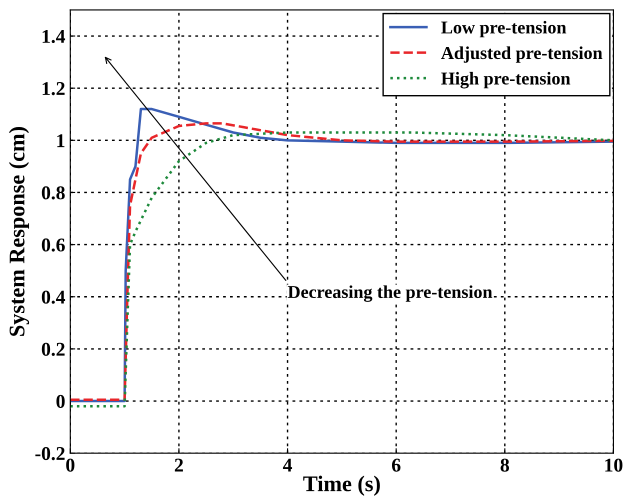 The height and width of the screenshot is (498, 639). What do you see at coordinates (341, 486) in the screenshot?
I see `x-axis-title: Time (s)` at bounding box center [341, 486].